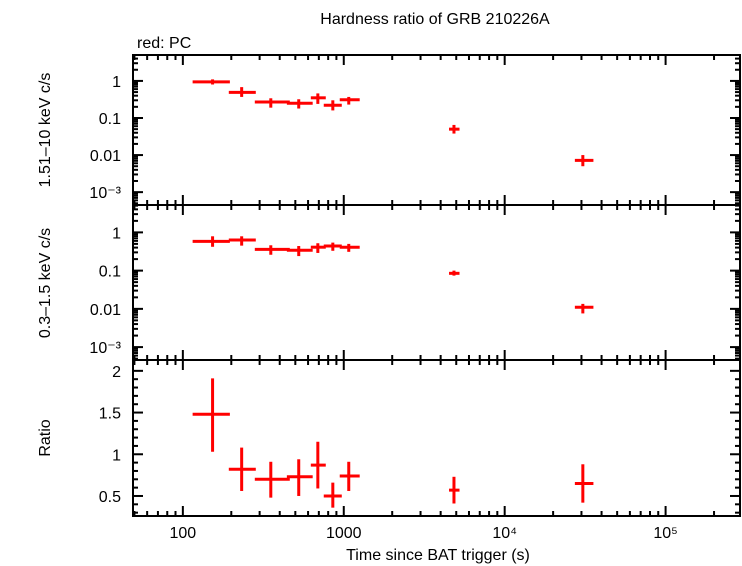 This screenshot has height=566, width=742. I want to click on x-tick-label: 10⁵, so click(665, 533).